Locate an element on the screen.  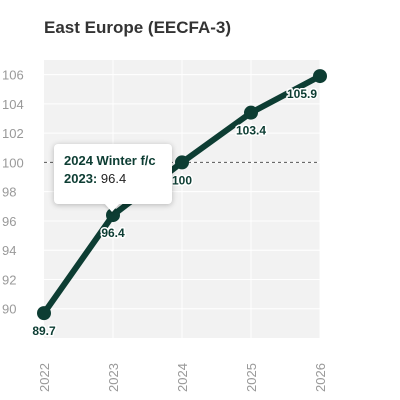
tooltip-row-value: 96.4 is located at coordinates (113, 178).